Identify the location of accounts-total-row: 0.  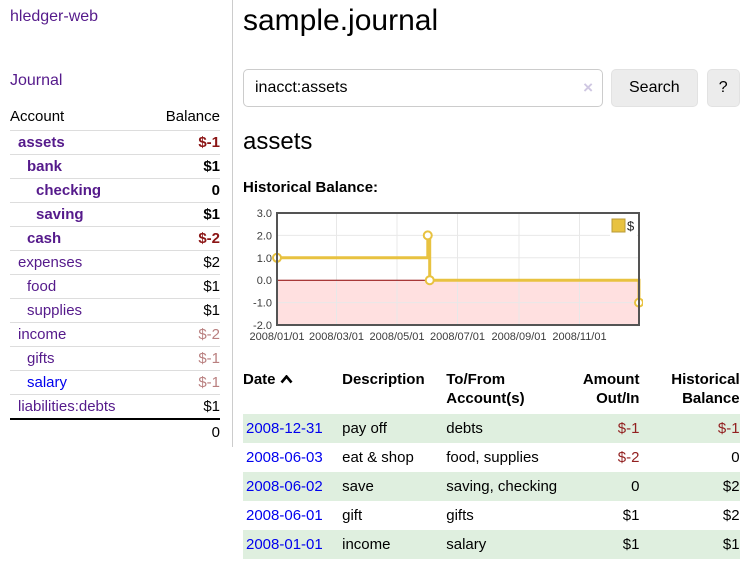
(115, 431).